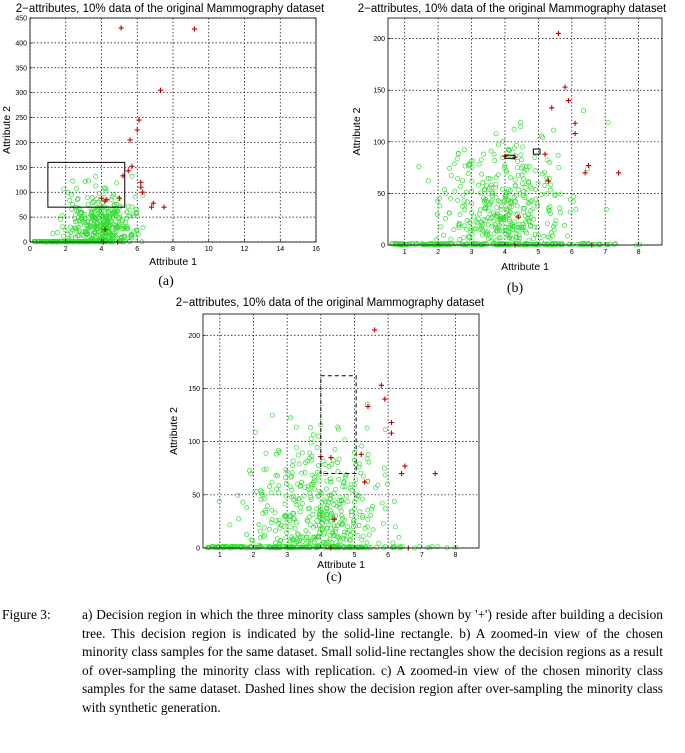  Describe the element at coordinates (166, 281) in the screenshot. I see `sublabel-a: (a)` at that location.